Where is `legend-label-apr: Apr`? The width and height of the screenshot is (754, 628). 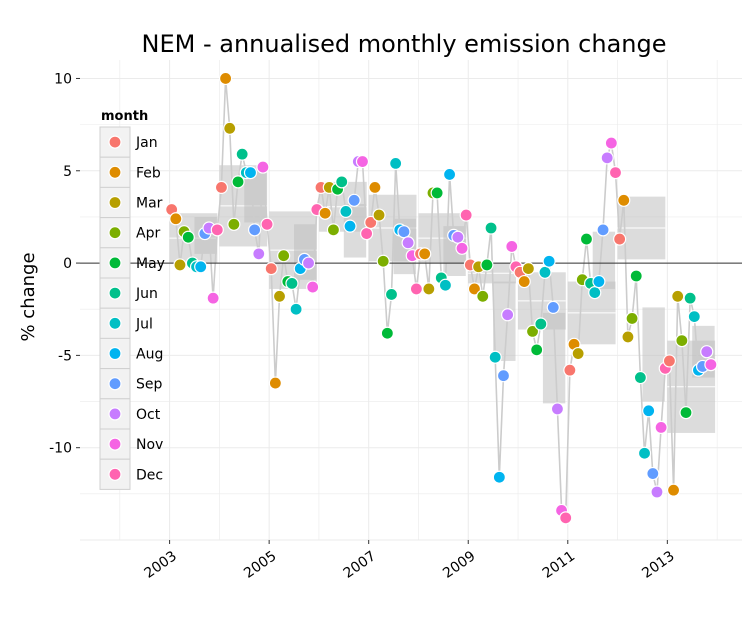
legend-label-apr: Apr is located at coordinates (148, 234).